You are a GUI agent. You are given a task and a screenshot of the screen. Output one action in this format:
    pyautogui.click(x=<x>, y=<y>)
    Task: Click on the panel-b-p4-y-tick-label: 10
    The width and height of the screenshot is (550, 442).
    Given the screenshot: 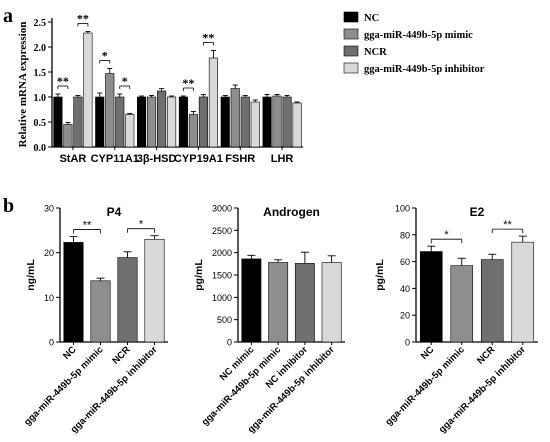 What is the action you would take?
    pyautogui.click(x=49, y=298)
    